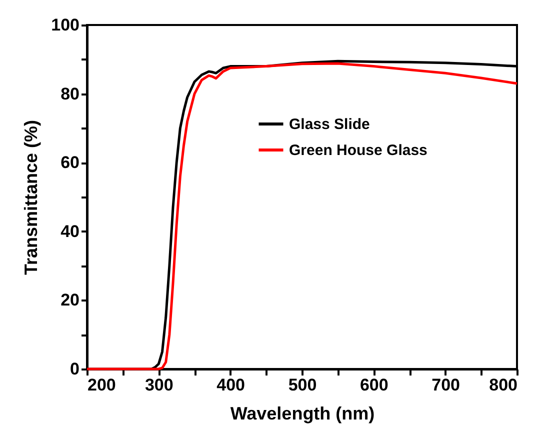 This screenshot has height=441, width=547. I want to click on y-axis-title: Transmittance (%), so click(31, 198).